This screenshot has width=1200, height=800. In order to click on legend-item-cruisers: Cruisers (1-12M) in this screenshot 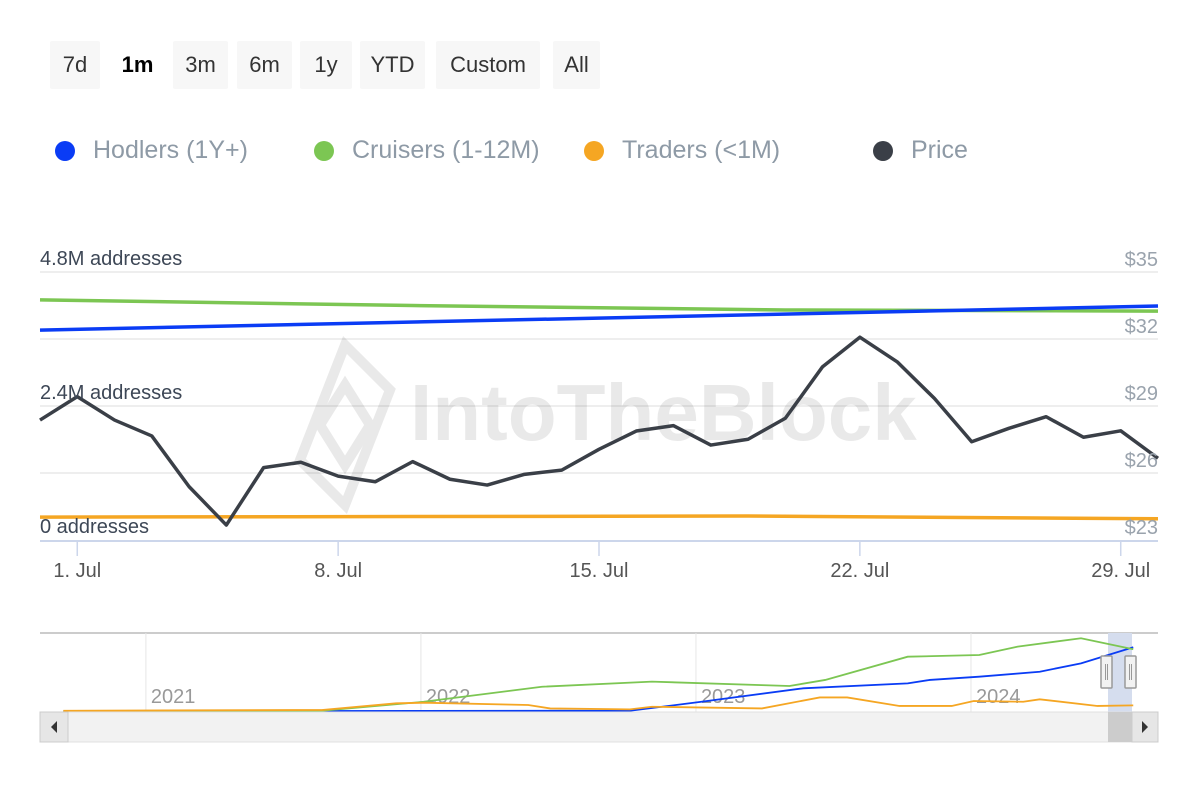, I will do `click(427, 150)`.